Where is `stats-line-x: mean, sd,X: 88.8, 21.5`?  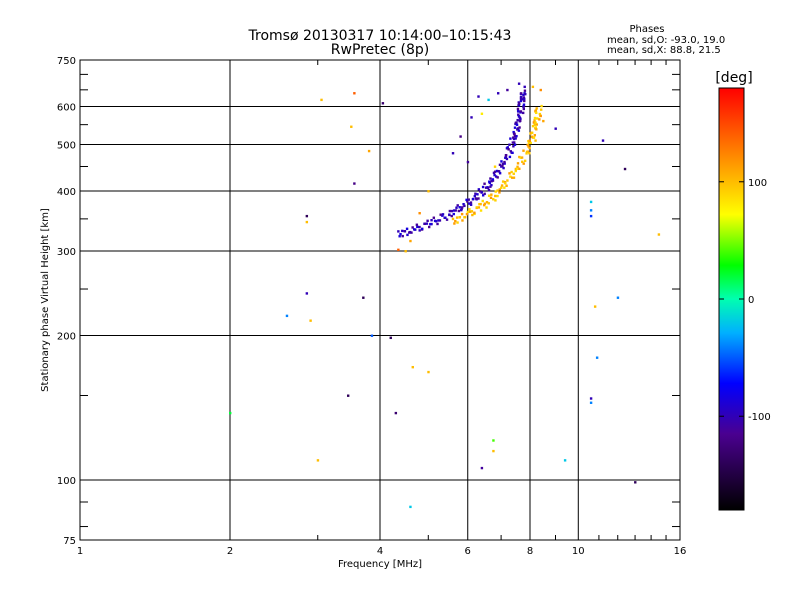
stats-line-x: mean, sd,X: 88.8, 21.5 is located at coordinates (664, 50).